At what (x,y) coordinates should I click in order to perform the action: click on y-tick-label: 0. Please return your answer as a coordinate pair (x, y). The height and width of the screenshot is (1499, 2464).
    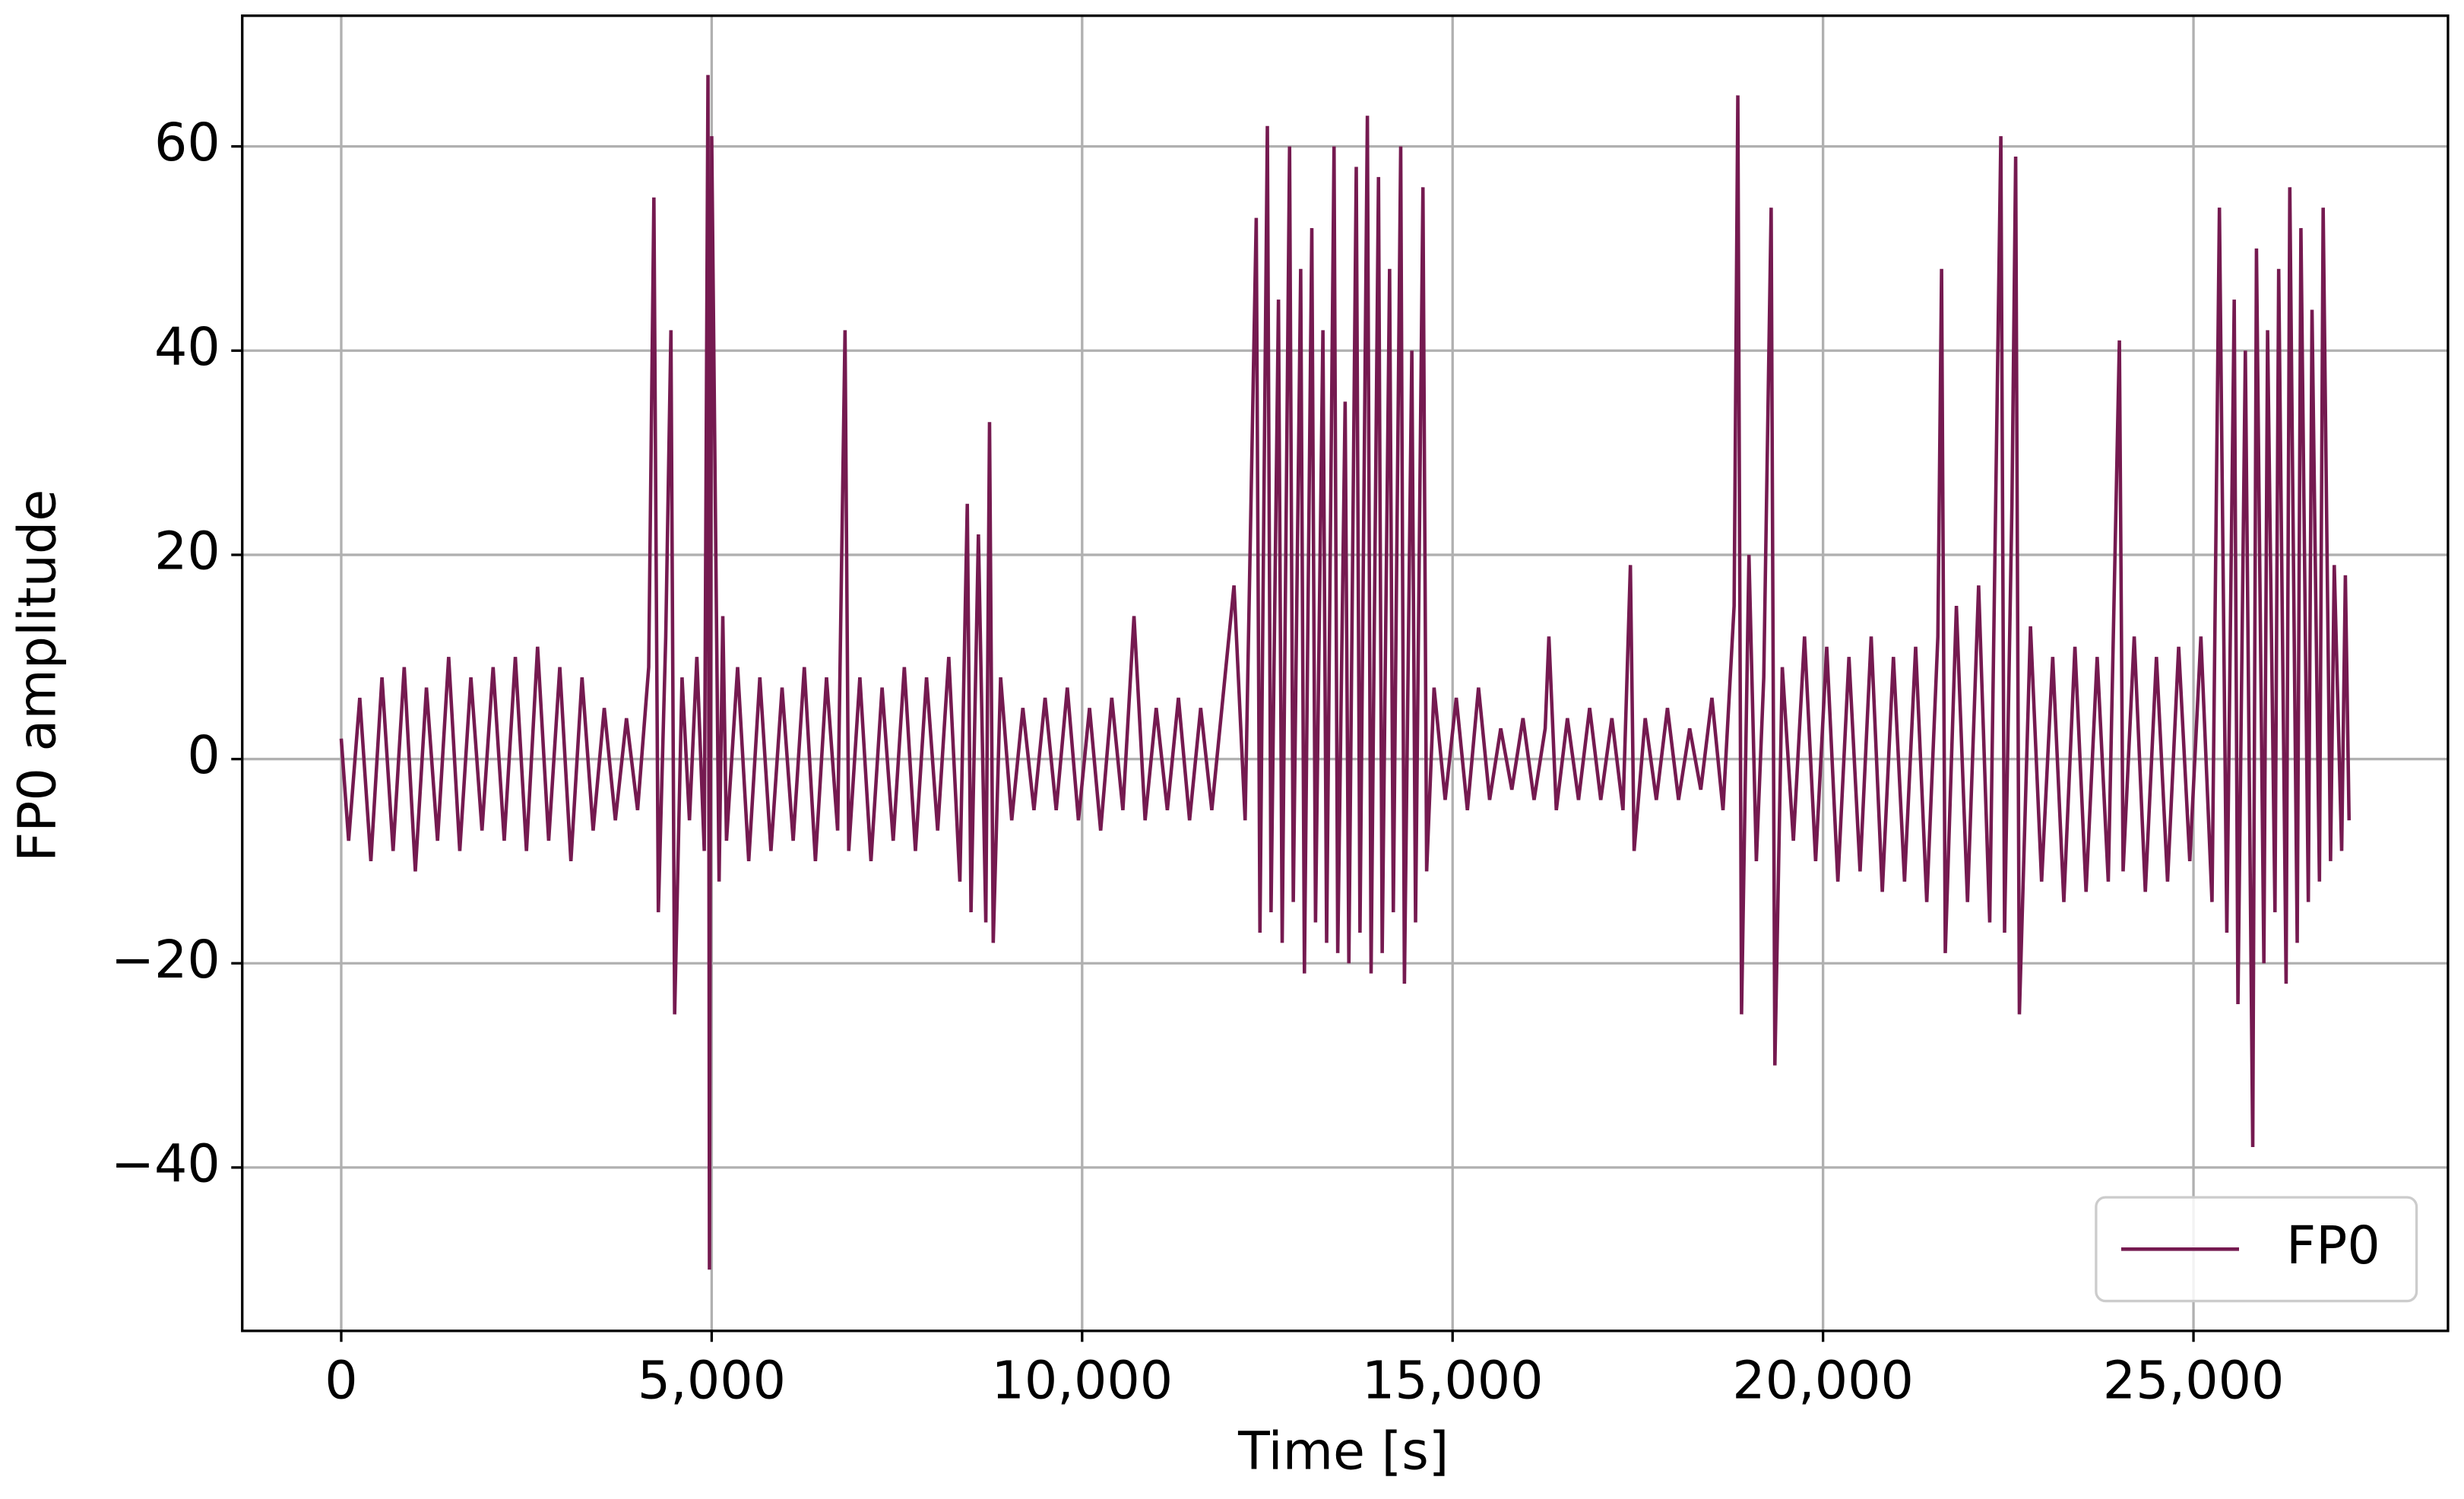
    Looking at the image, I should click on (203, 756).